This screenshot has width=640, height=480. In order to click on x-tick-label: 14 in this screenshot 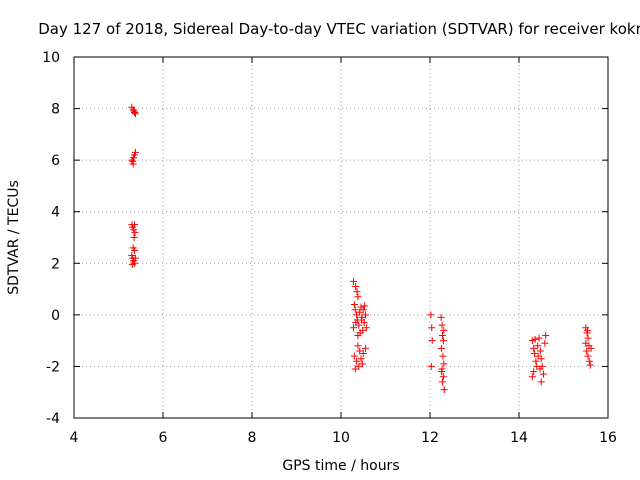, I will do `click(519, 438)`.